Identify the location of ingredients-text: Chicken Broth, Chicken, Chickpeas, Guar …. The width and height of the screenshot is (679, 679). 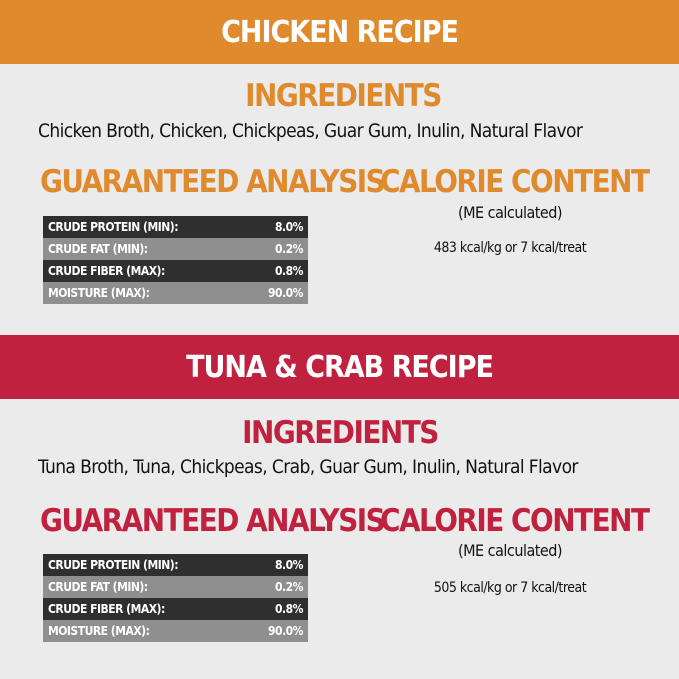
(310, 131).